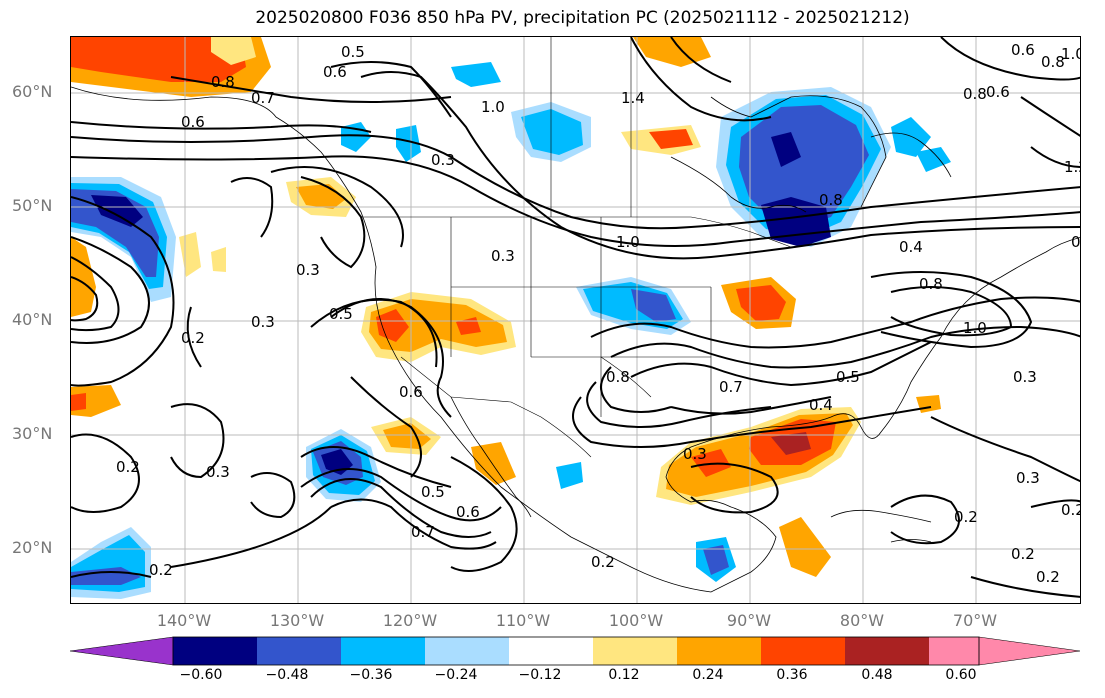 The width and height of the screenshot is (1105, 698). Describe the element at coordinates (456, 675) in the screenshot. I see `colorbar-tick-label: −0.24` at that location.